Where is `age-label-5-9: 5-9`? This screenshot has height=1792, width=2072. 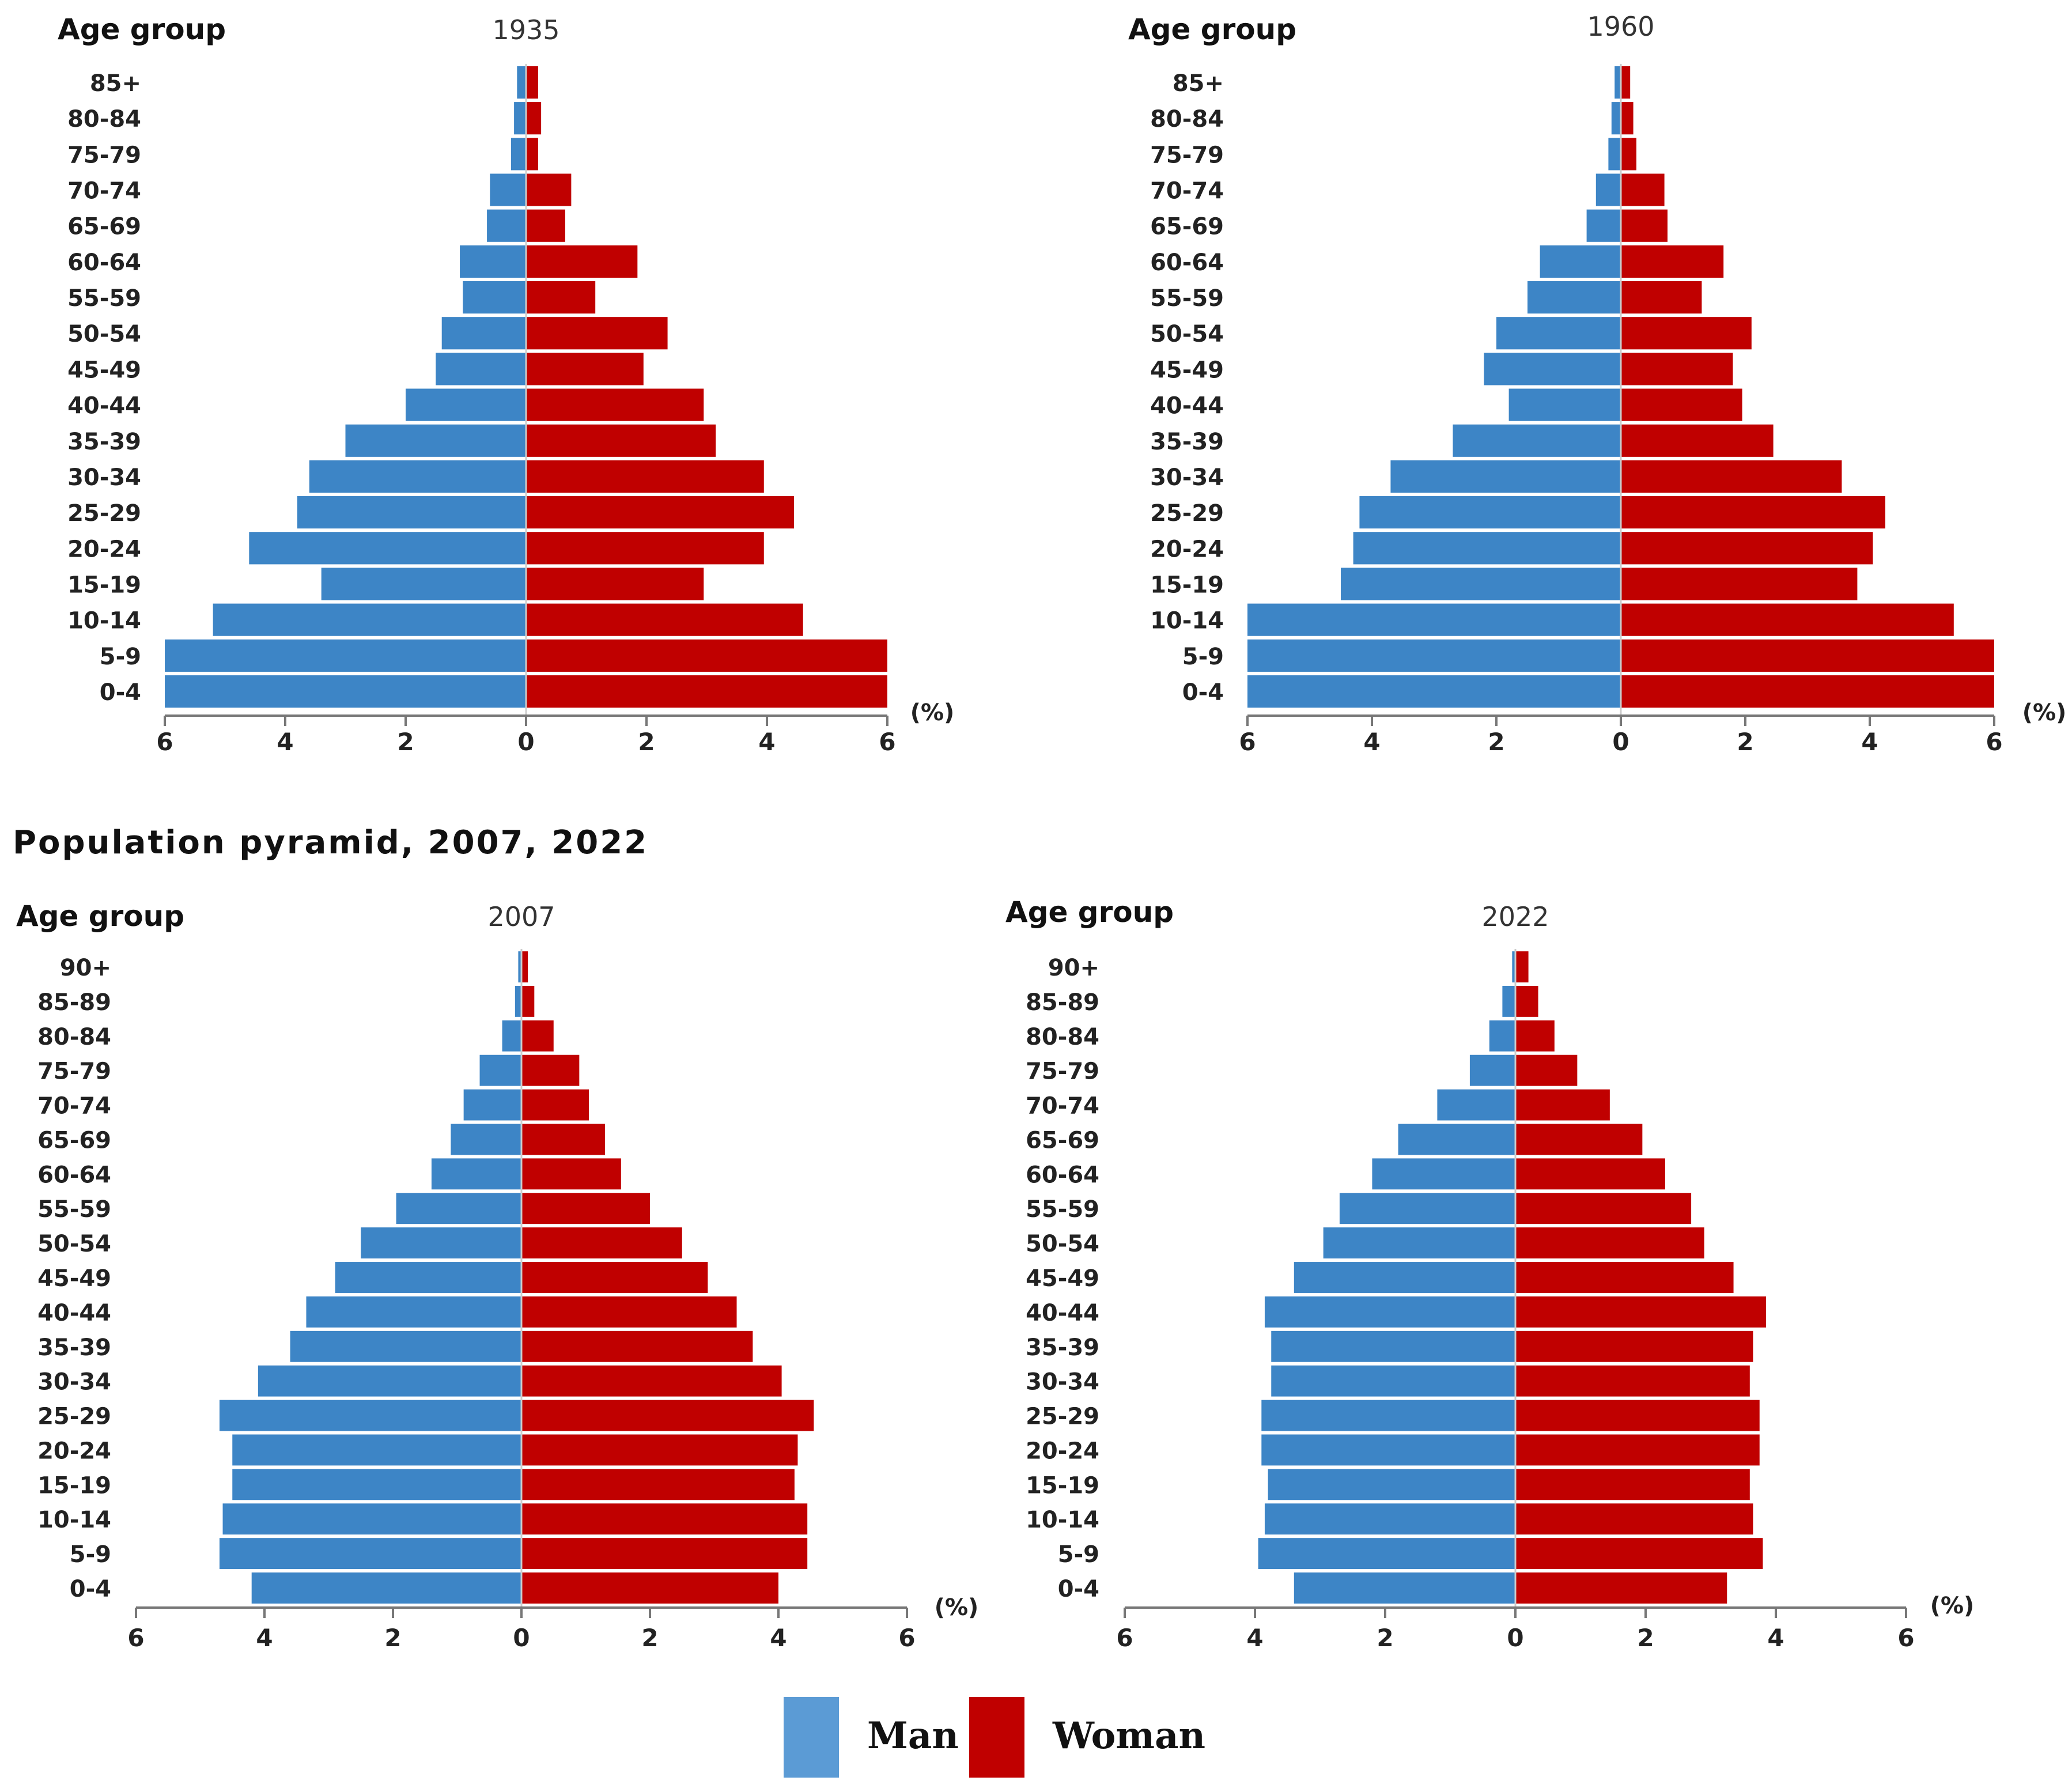 age-label-5-9: 5-9 is located at coordinates (90, 1554).